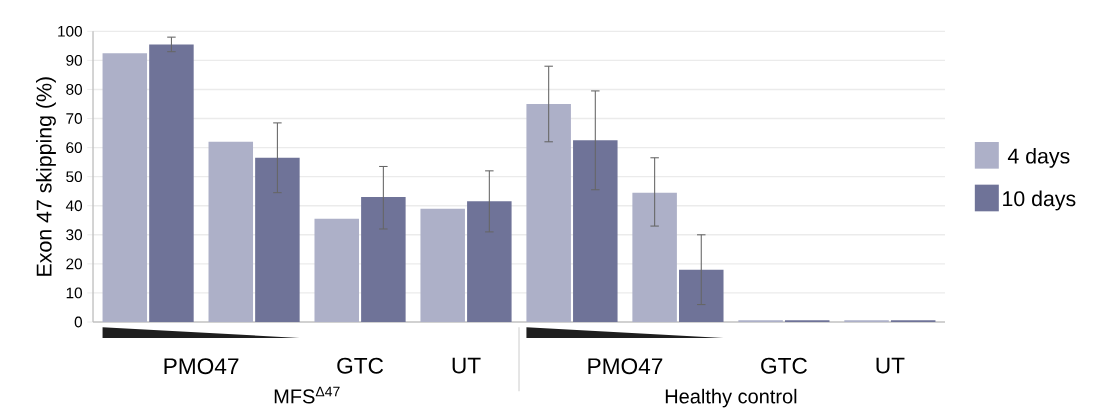  Describe the element at coordinates (74, 148) in the screenshot. I see `y-tick-label: 60` at that location.